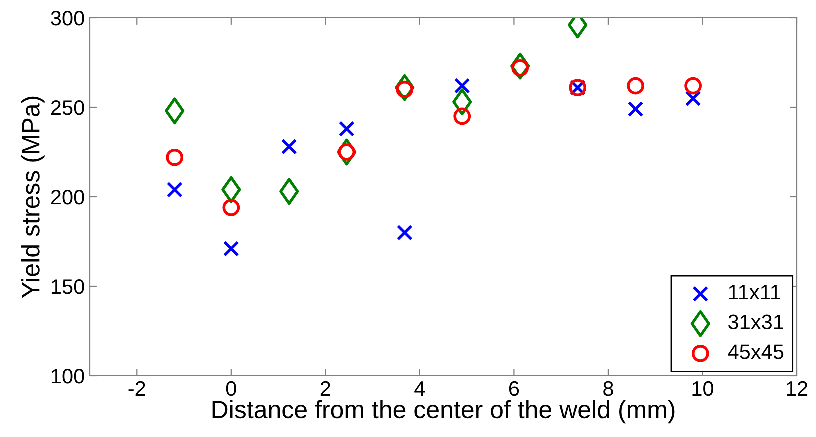  I want to click on x-axis-title: Distance from the center of the weld (mm), so click(443, 412).